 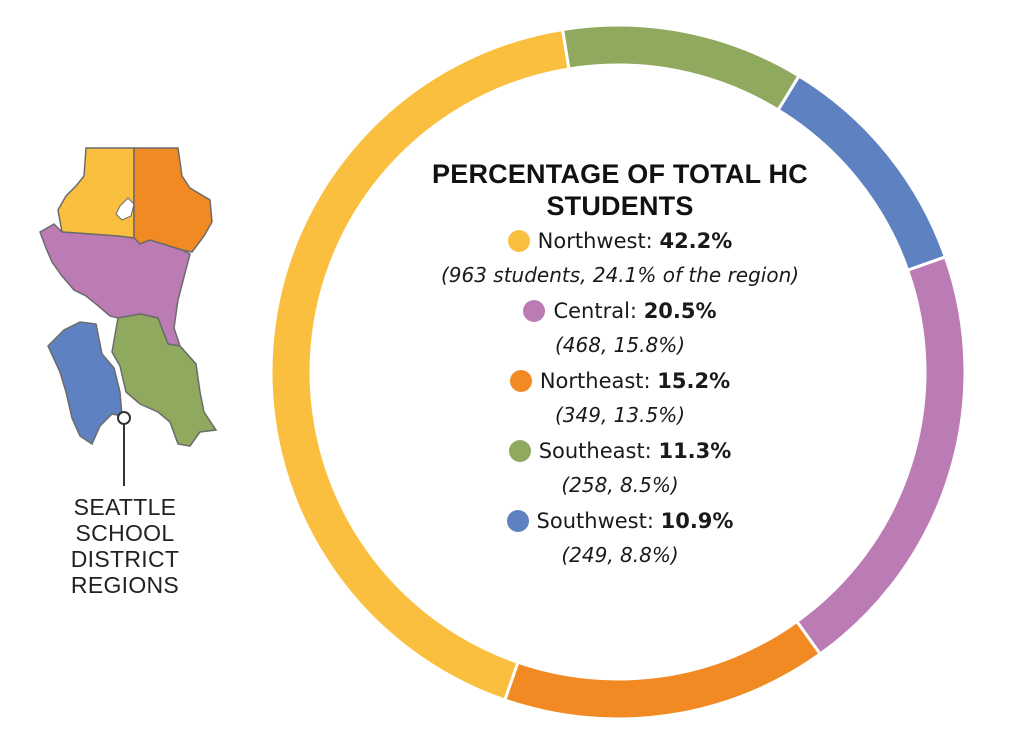 I want to click on legend-entry-line: Northeast: 15.2%, so click(x=620, y=381).